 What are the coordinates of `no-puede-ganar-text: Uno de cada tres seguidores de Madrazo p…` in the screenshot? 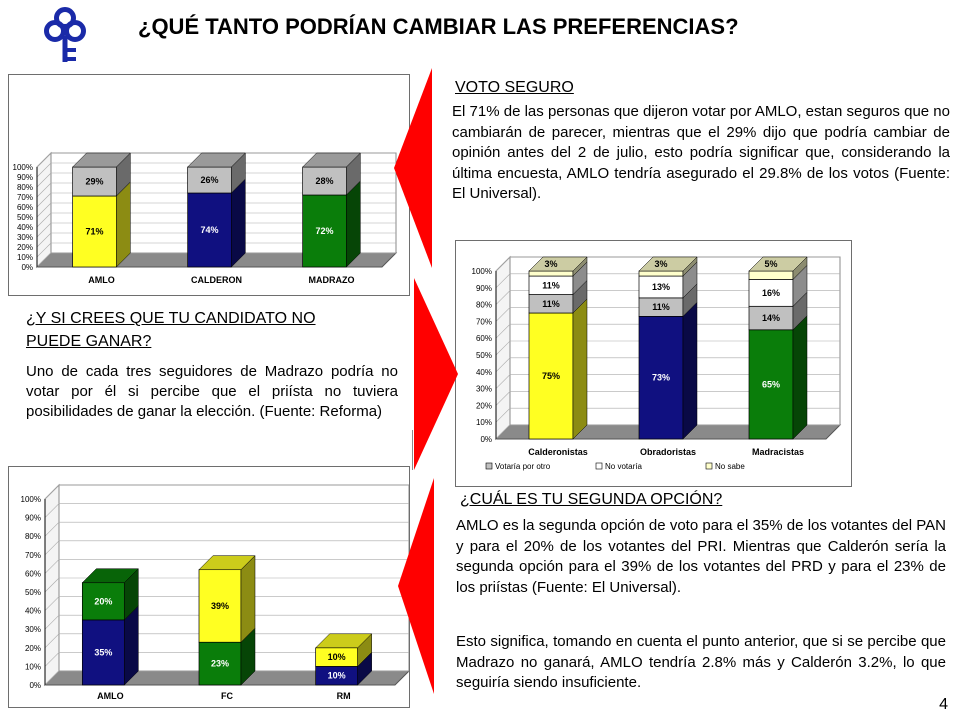 It's located at (212, 391).